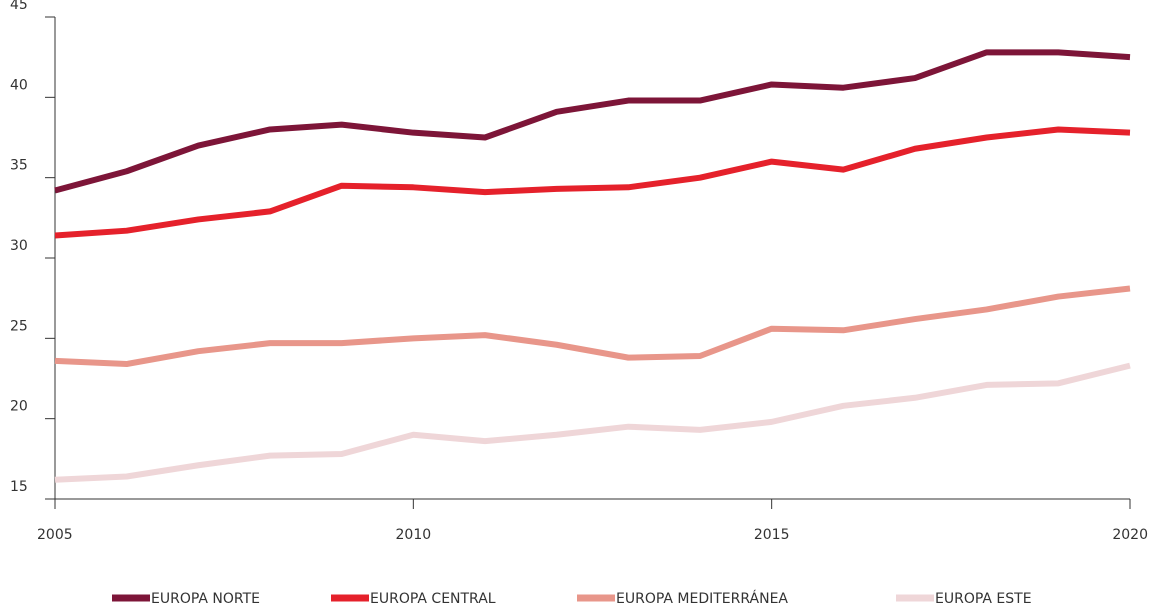  Describe the element at coordinates (772, 535) in the screenshot. I see `x-tick-label: 2015` at that location.